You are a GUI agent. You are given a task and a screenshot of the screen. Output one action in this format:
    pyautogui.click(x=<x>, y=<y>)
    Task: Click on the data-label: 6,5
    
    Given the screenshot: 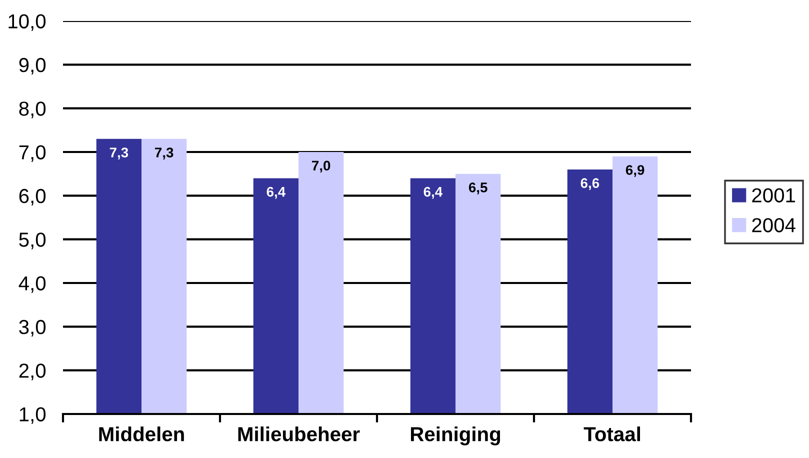 What is the action you would take?
    pyautogui.click(x=478, y=188)
    